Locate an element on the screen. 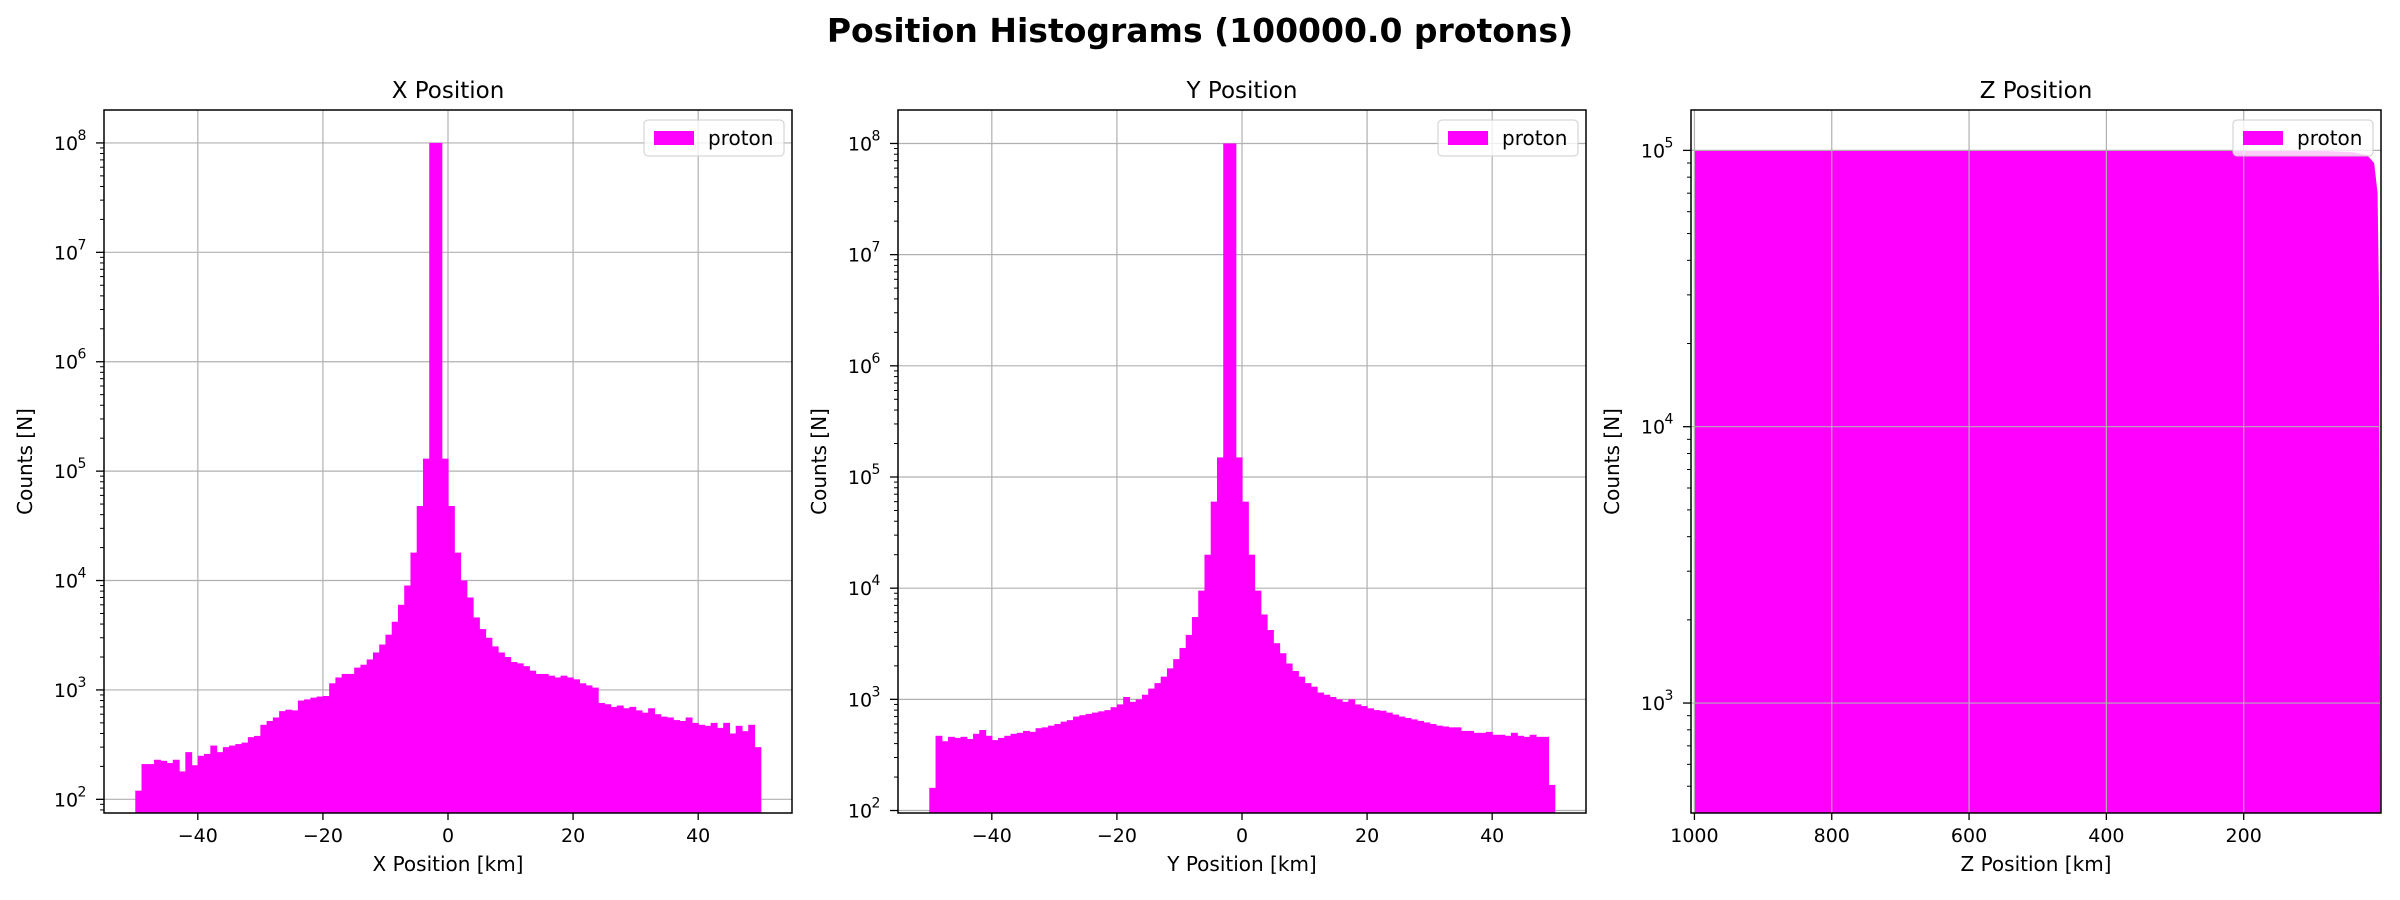 This screenshot has width=2400, height=900. x-tick-label: −40 is located at coordinates (198, 836).